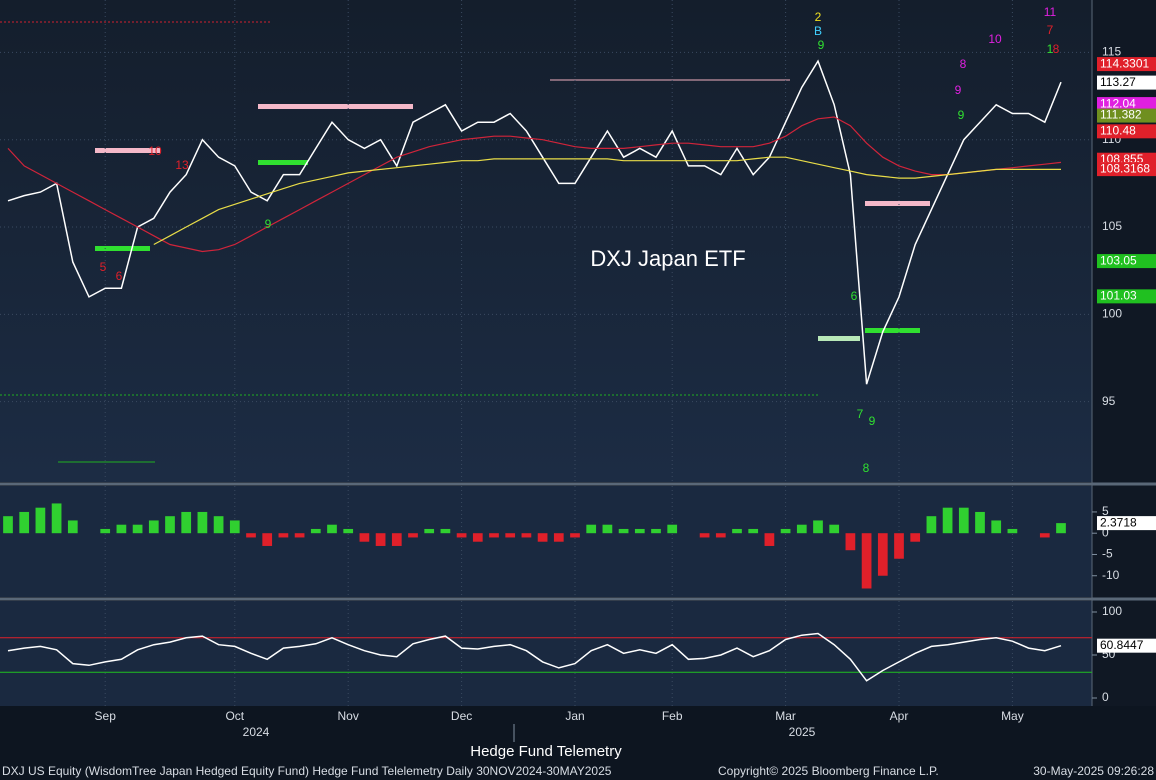  What do you see at coordinates (607, 201) in the screenshot?
I see `series-line` at bounding box center [607, 201].